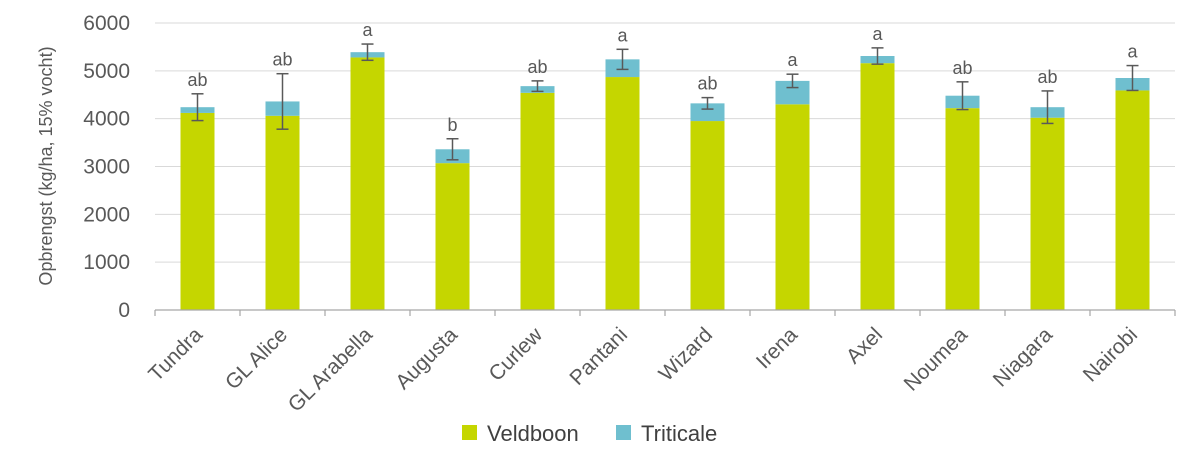 This screenshot has width=1200, height=458. I want to click on y-tick-label: 0, so click(124, 310).